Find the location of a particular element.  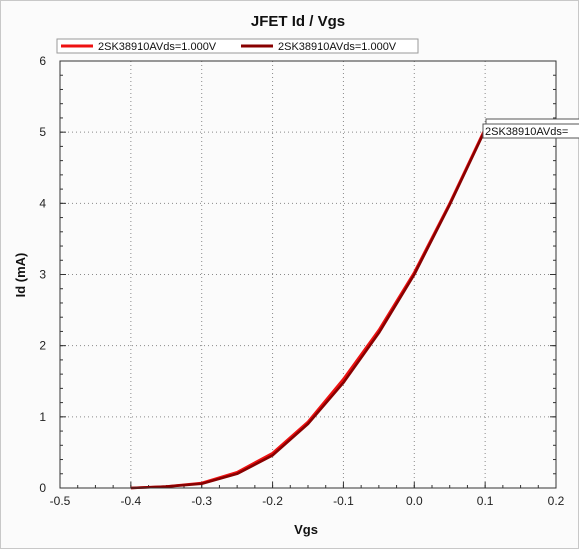

callout-label: 2SK38910AVds= is located at coordinates (526, 132).